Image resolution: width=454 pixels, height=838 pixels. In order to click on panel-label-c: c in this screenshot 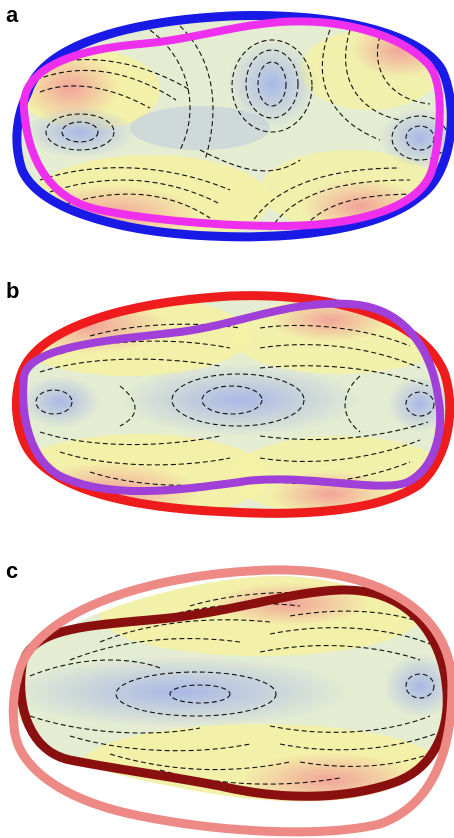, I will do `click(12, 570)`.